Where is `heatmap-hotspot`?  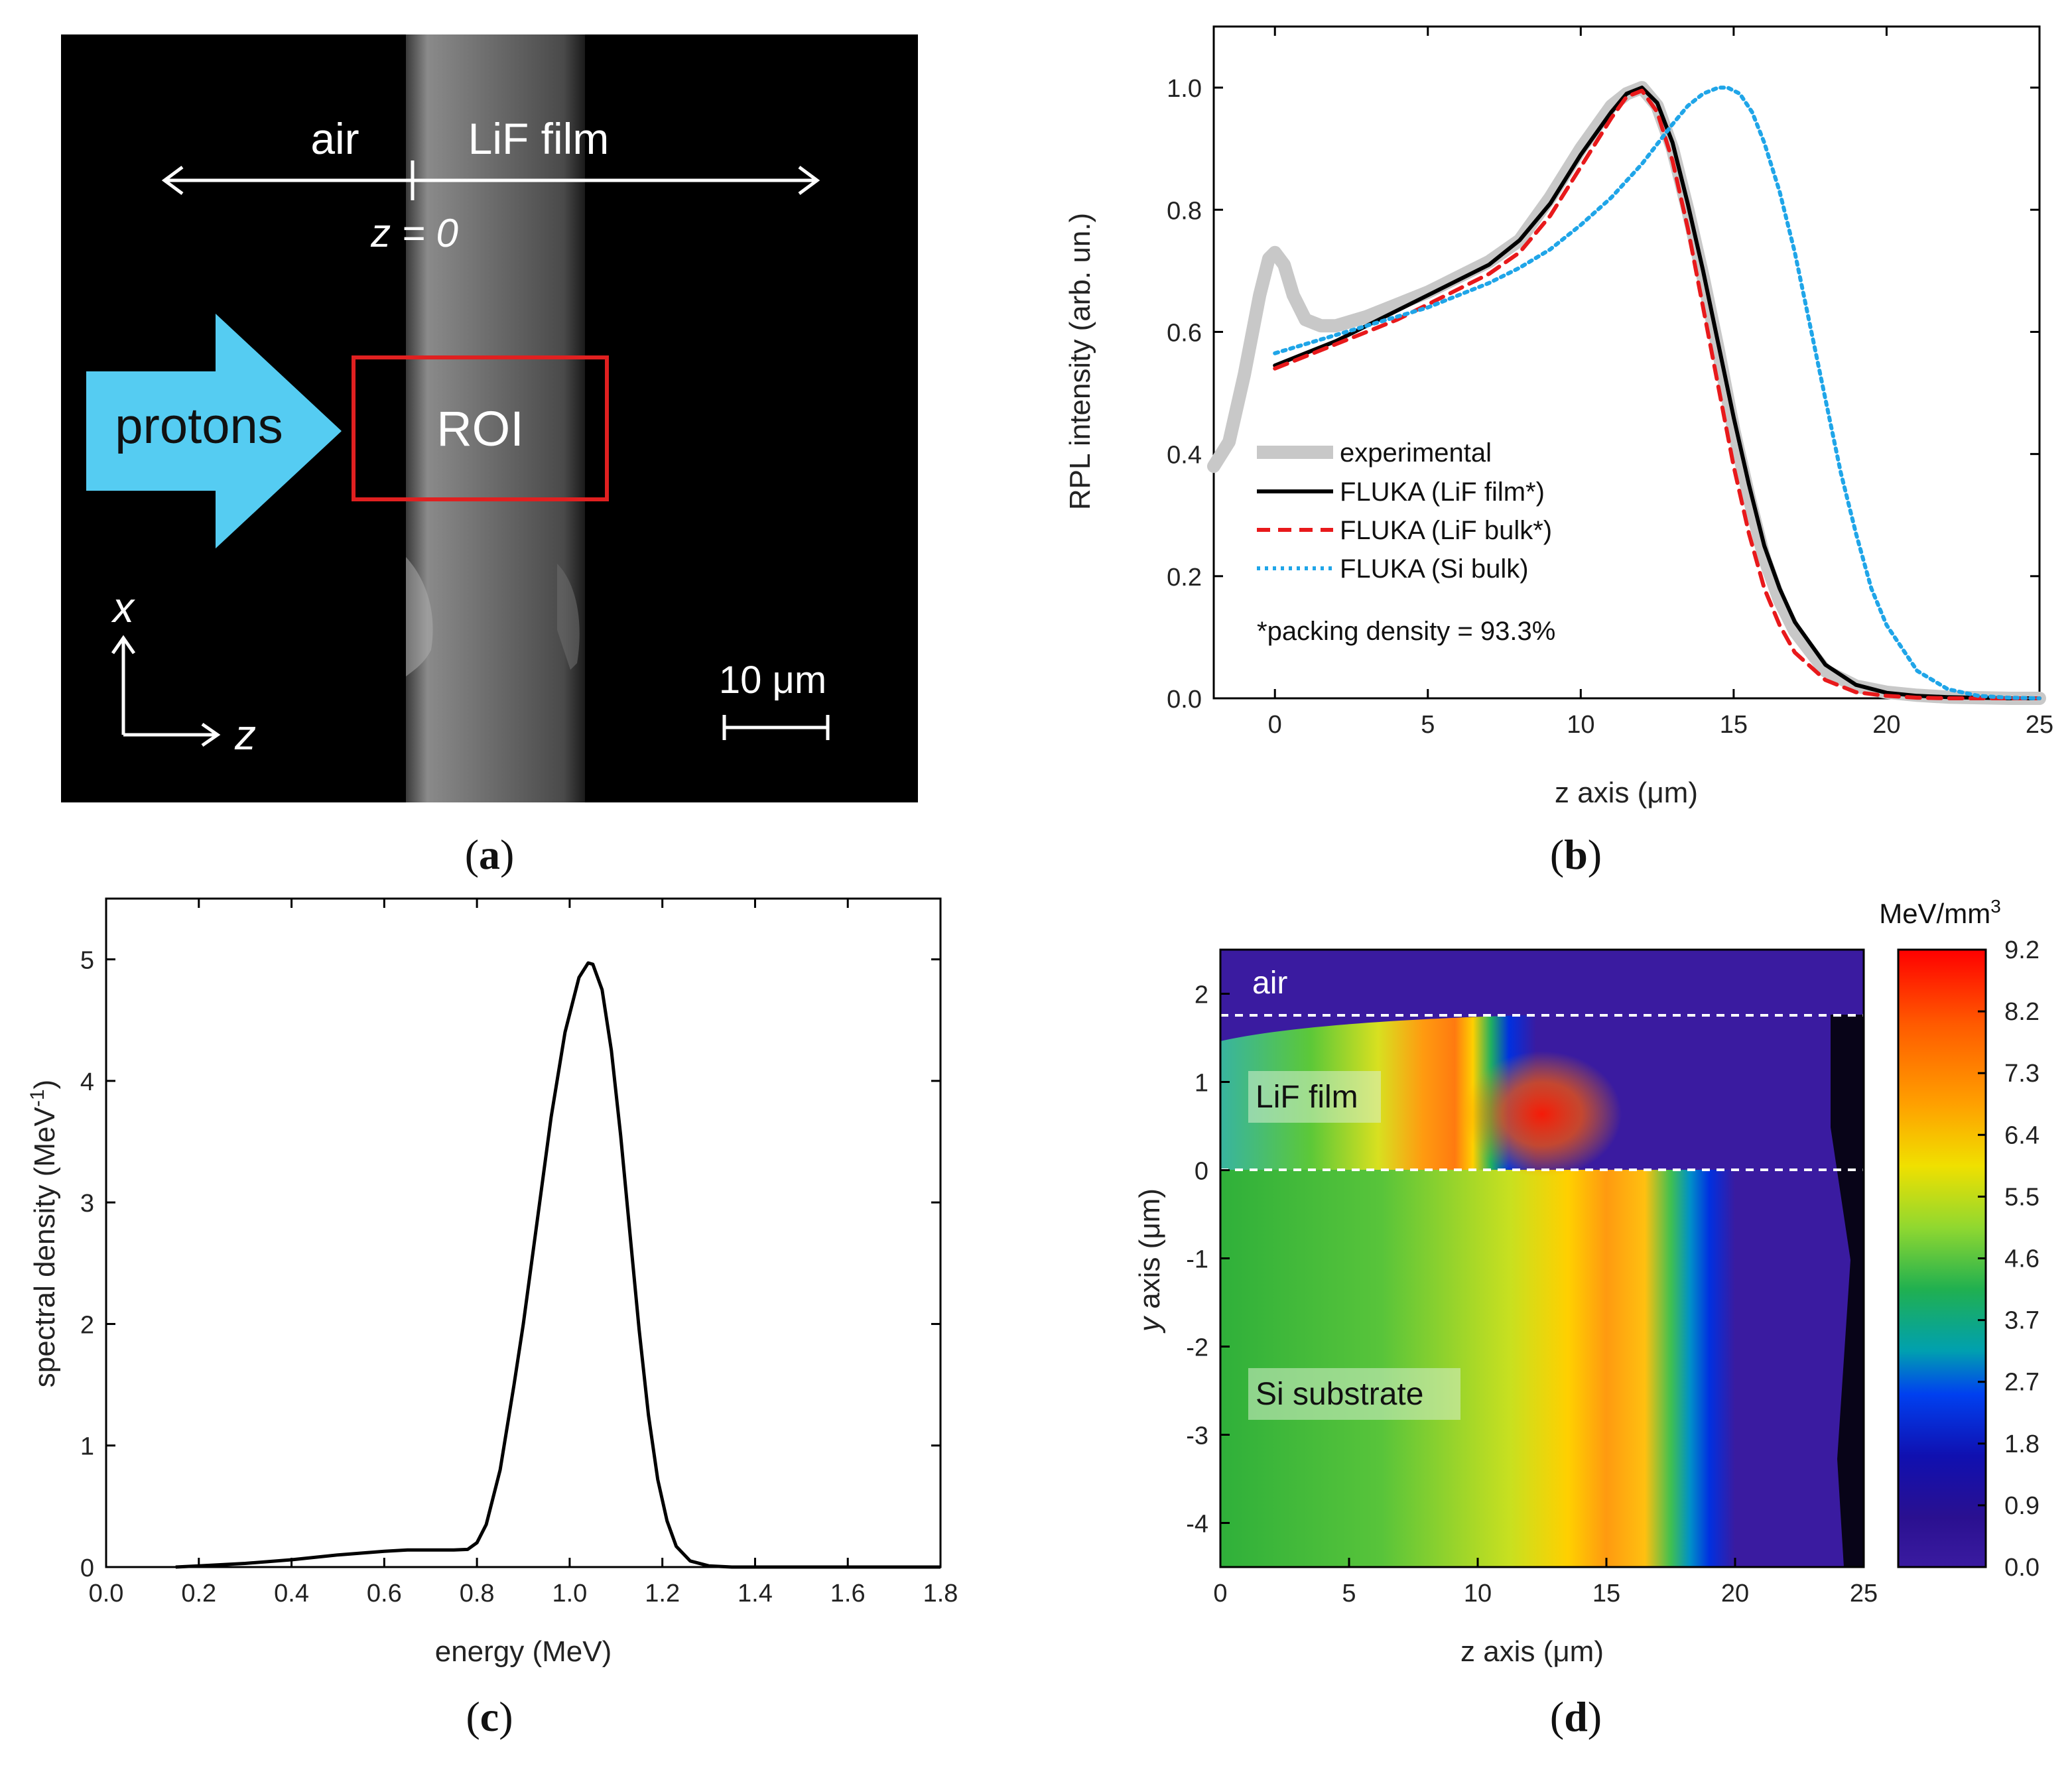
heatmap-hotspot is located at coordinates (1542, 1114).